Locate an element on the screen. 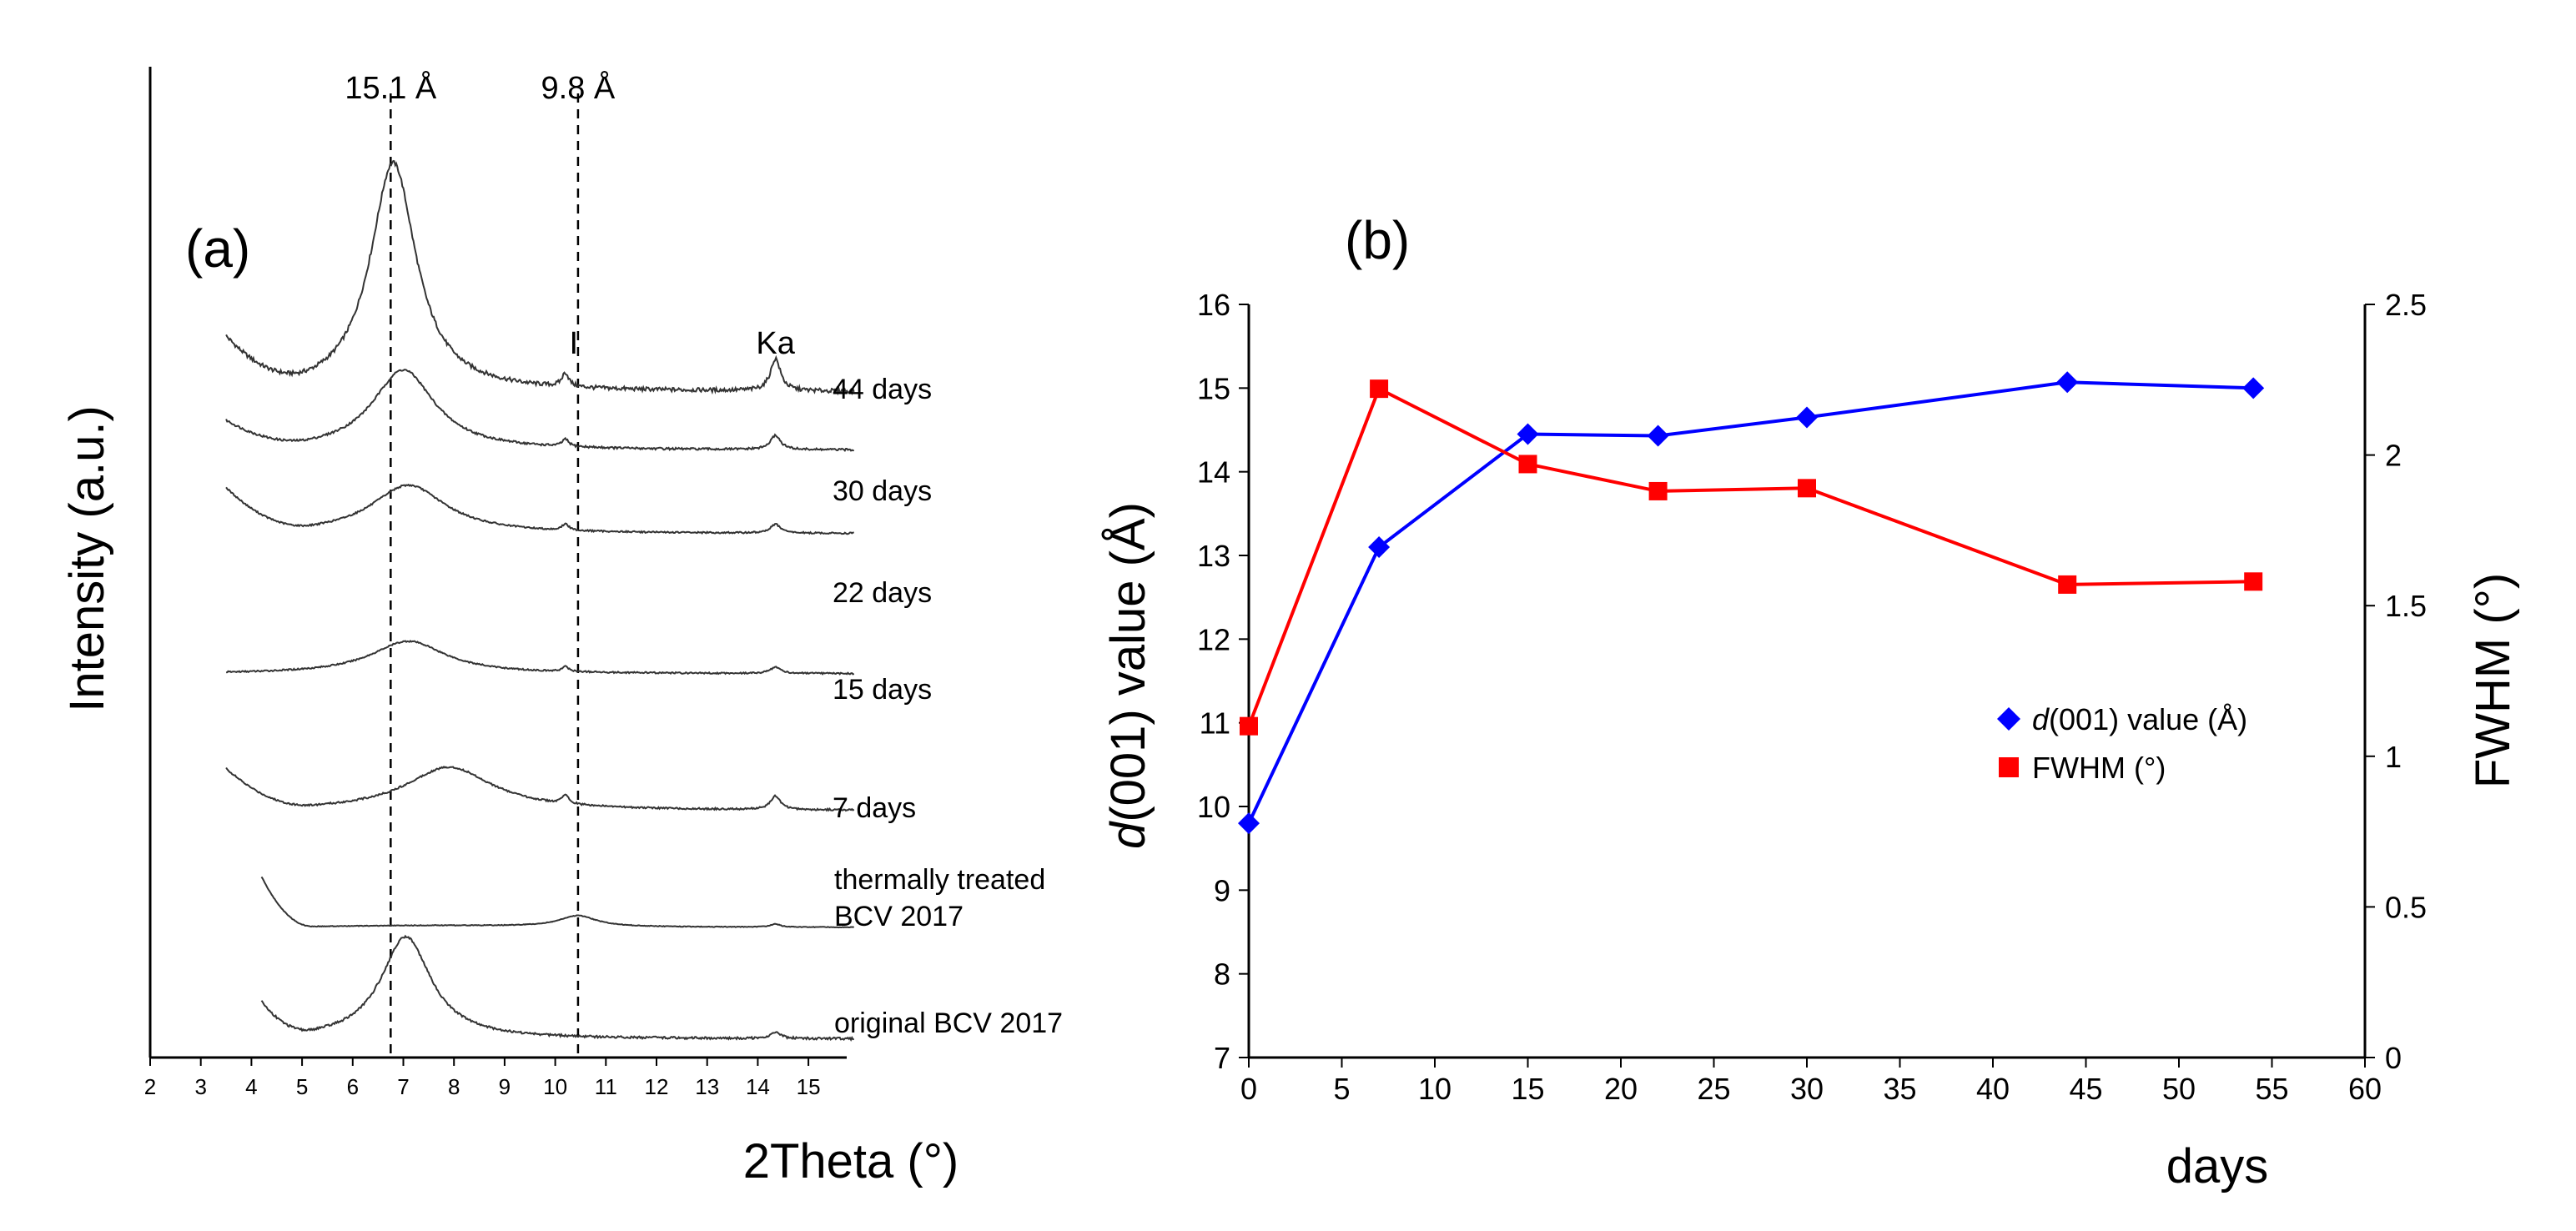 This screenshot has width=2576, height=1231. panel-a-x-ticks: 2 3 4 5 6 7 8 9 10 11 12 13 14 15 is located at coordinates (482, 1078).